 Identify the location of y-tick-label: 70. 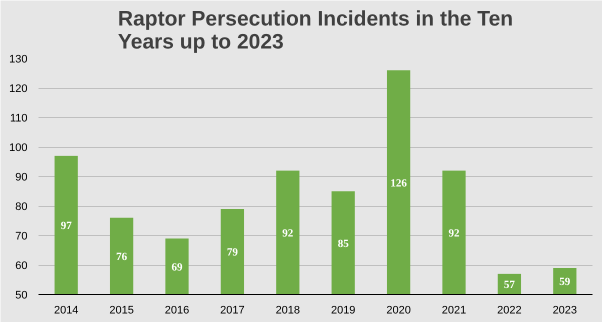
(21, 236).